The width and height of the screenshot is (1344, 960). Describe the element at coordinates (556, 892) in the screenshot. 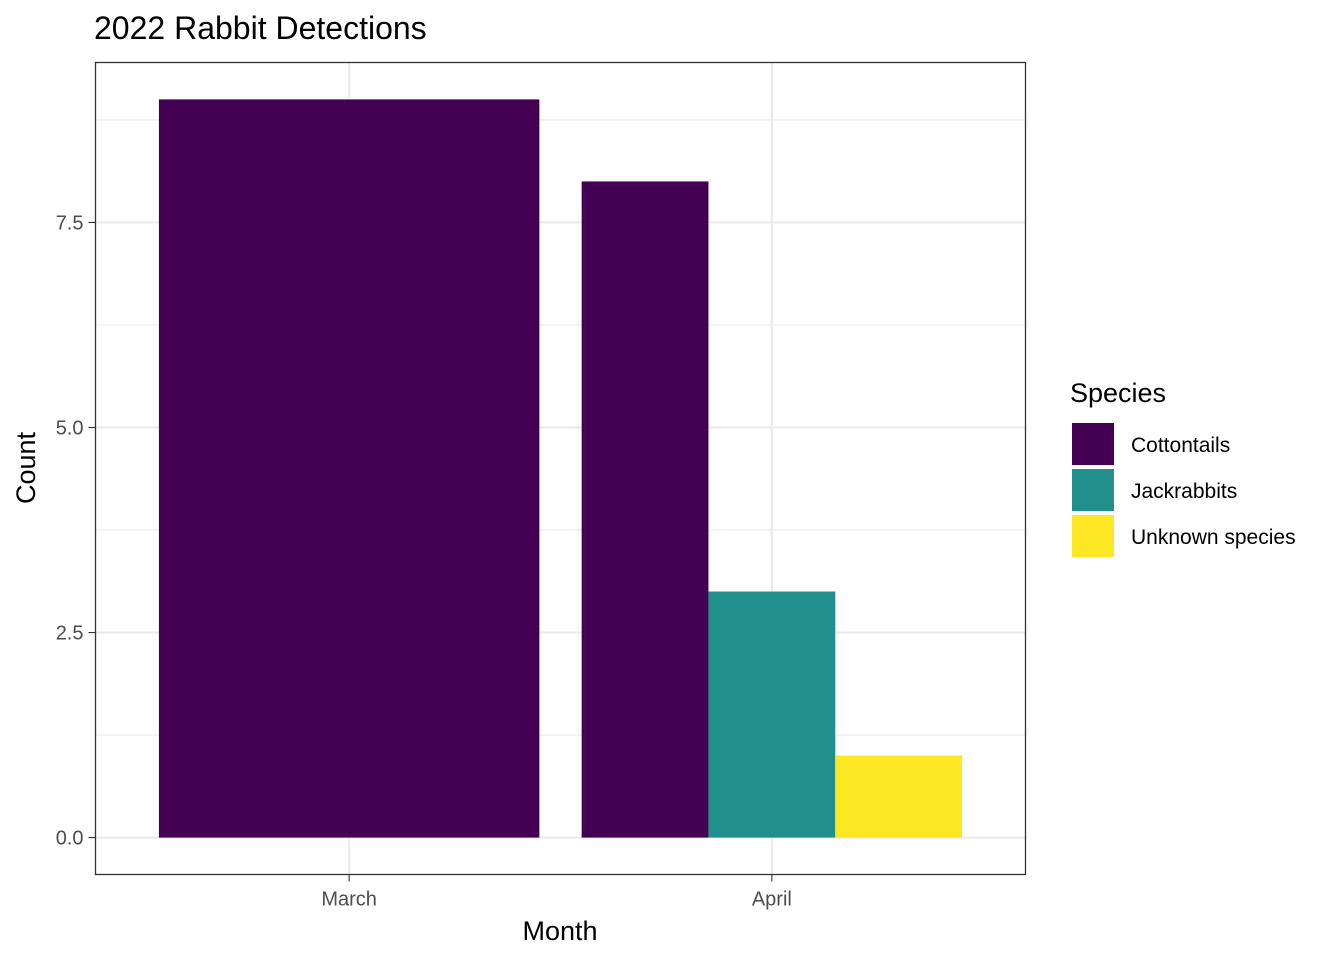

I see `x-axis: March April` at that location.